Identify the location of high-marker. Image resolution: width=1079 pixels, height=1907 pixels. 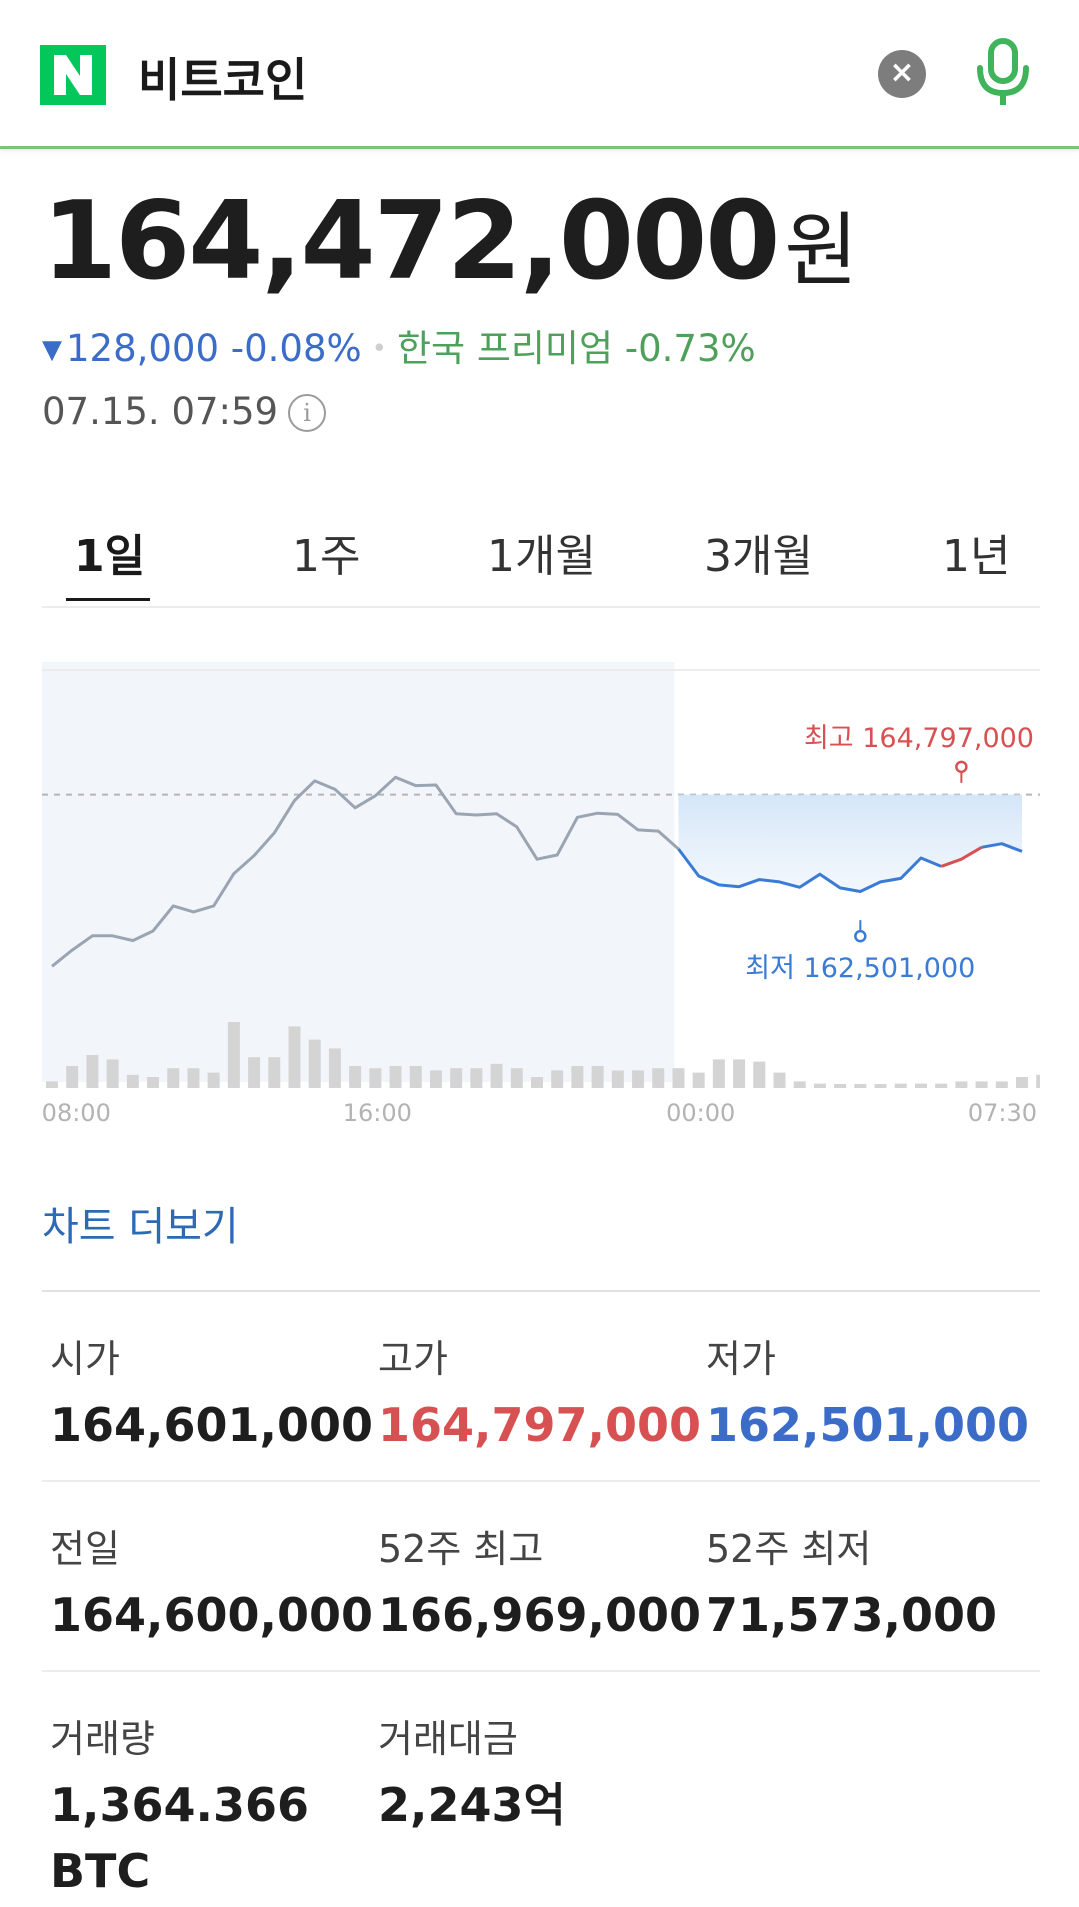
(961, 767).